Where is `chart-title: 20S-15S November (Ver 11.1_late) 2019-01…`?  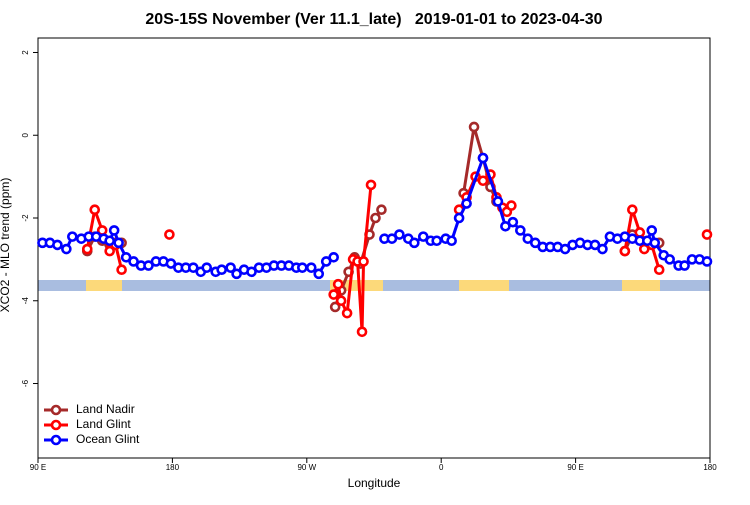 chart-title: 20S-15S November (Ver 11.1_late) 2019-01… is located at coordinates (373, 19).